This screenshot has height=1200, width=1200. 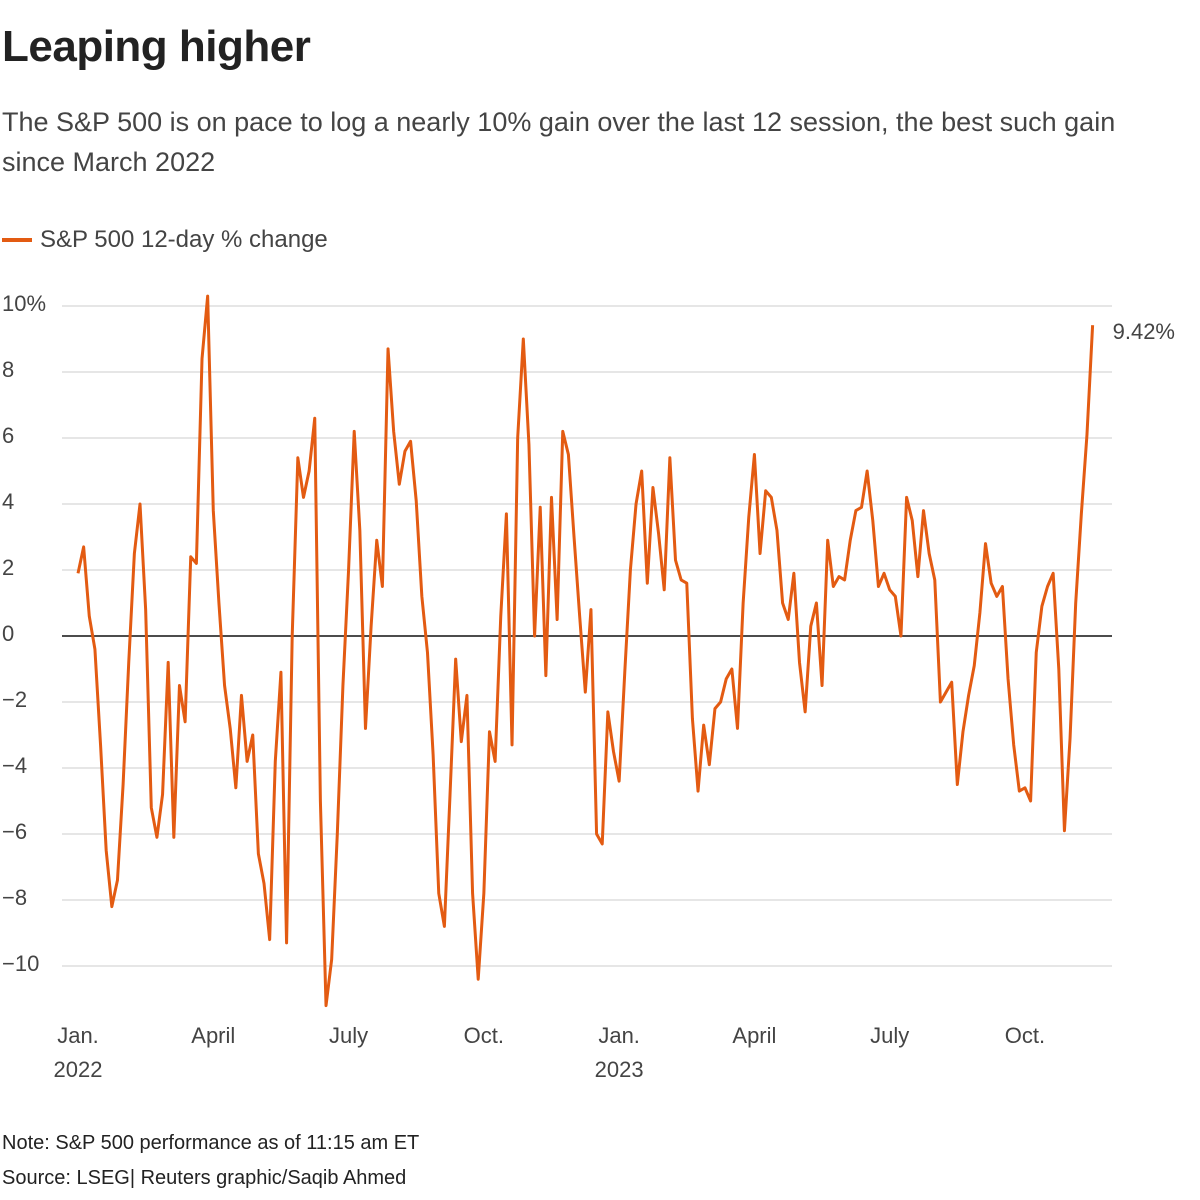 I want to click on y-tick-label: 4, so click(x=8, y=501).